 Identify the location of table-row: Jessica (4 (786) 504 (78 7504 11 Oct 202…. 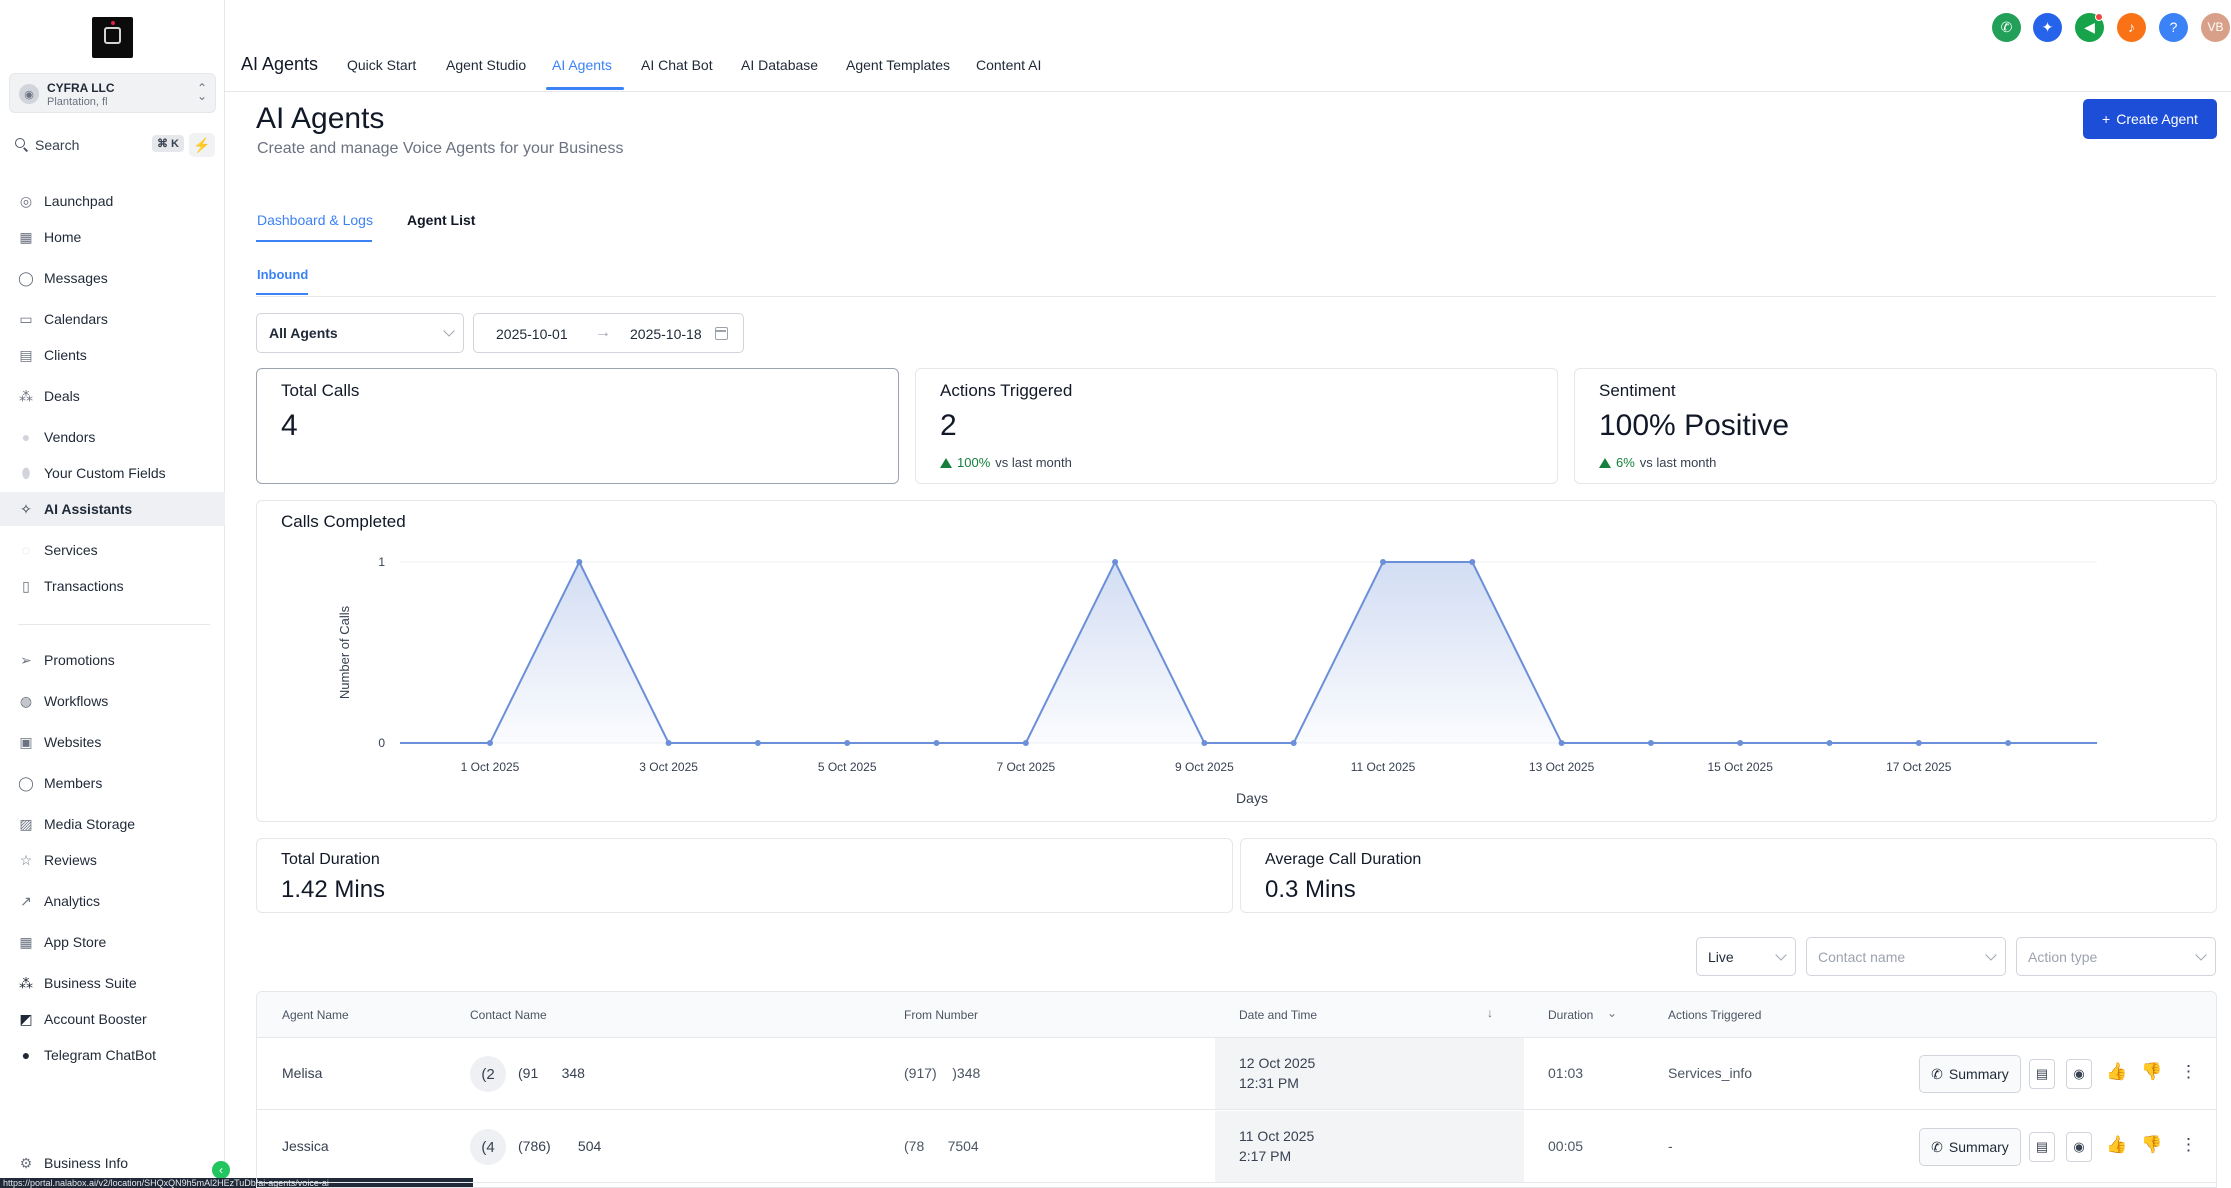
(1236, 1147).